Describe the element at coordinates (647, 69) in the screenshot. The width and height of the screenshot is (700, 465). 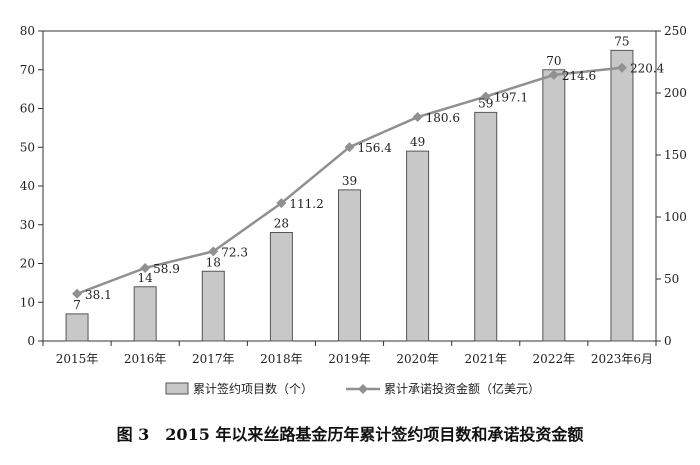
I see `line-value-label: 220.4` at that location.